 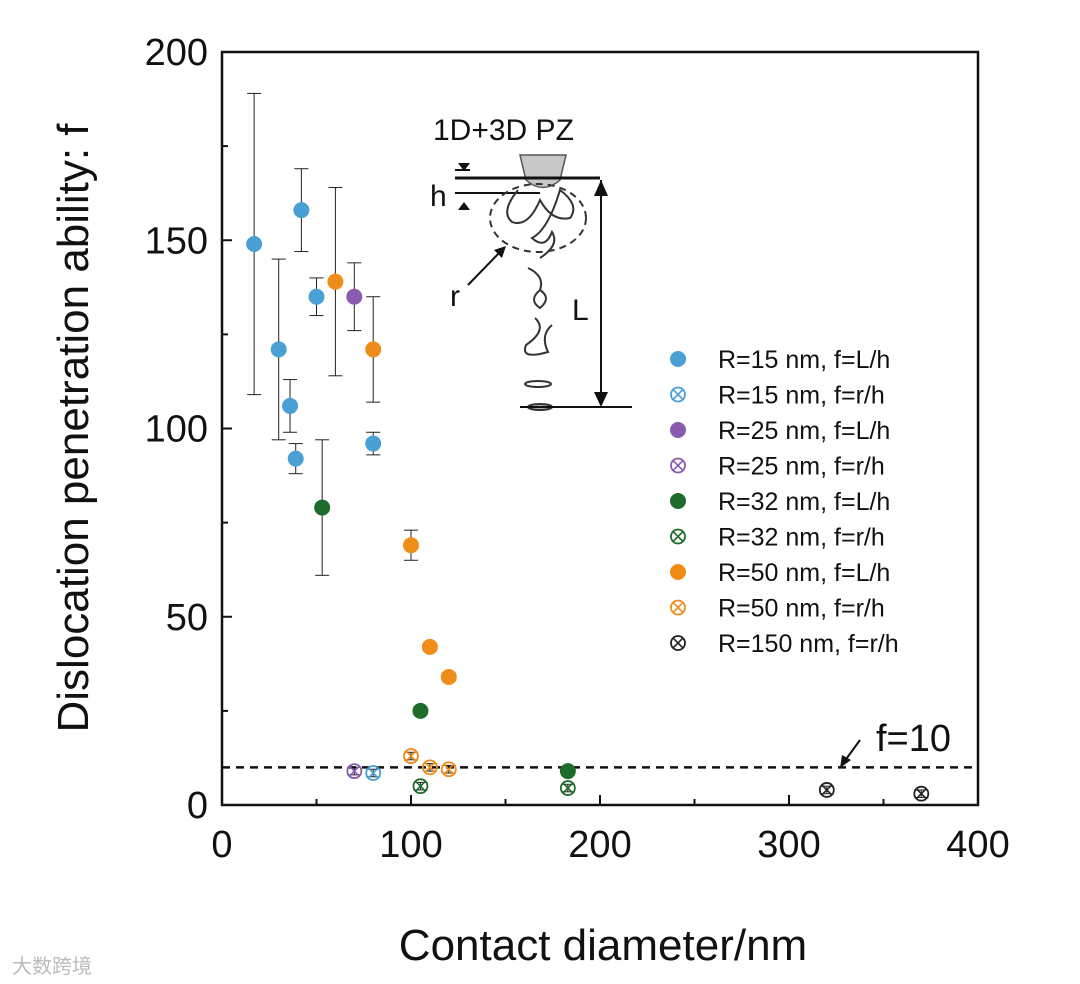 What do you see at coordinates (52, 967) in the screenshot?
I see `watermark: 大数跨境` at bounding box center [52, 967].